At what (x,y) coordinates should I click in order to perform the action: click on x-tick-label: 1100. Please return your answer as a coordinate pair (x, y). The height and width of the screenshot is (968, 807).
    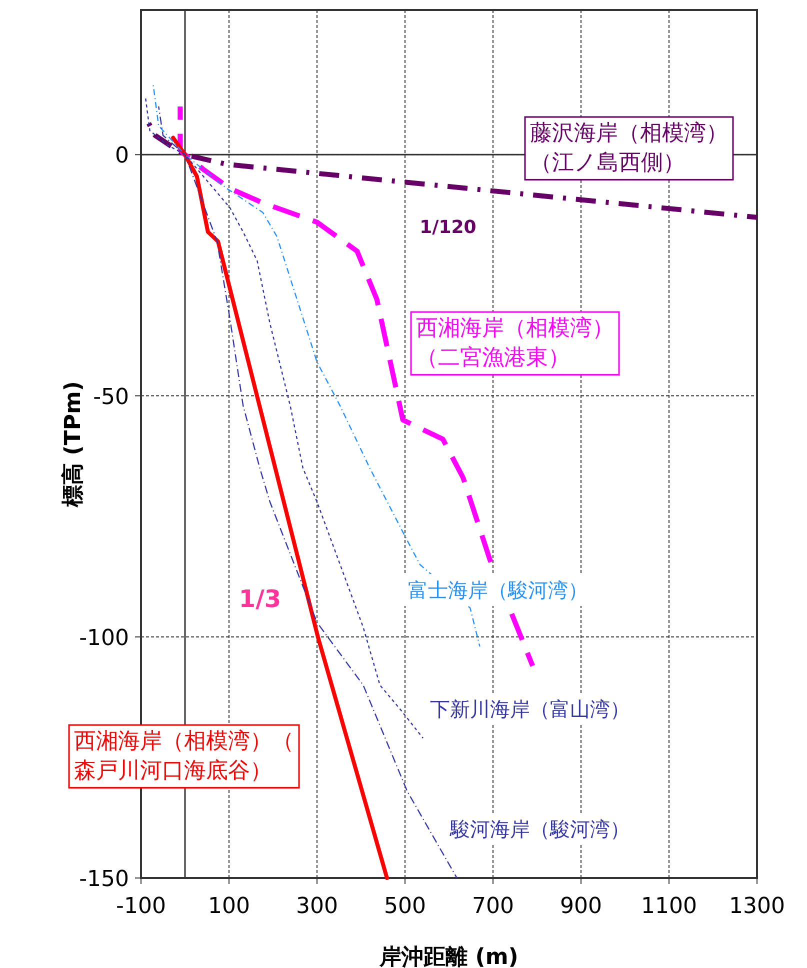
    Looking at the image, I should click on (669, 906).